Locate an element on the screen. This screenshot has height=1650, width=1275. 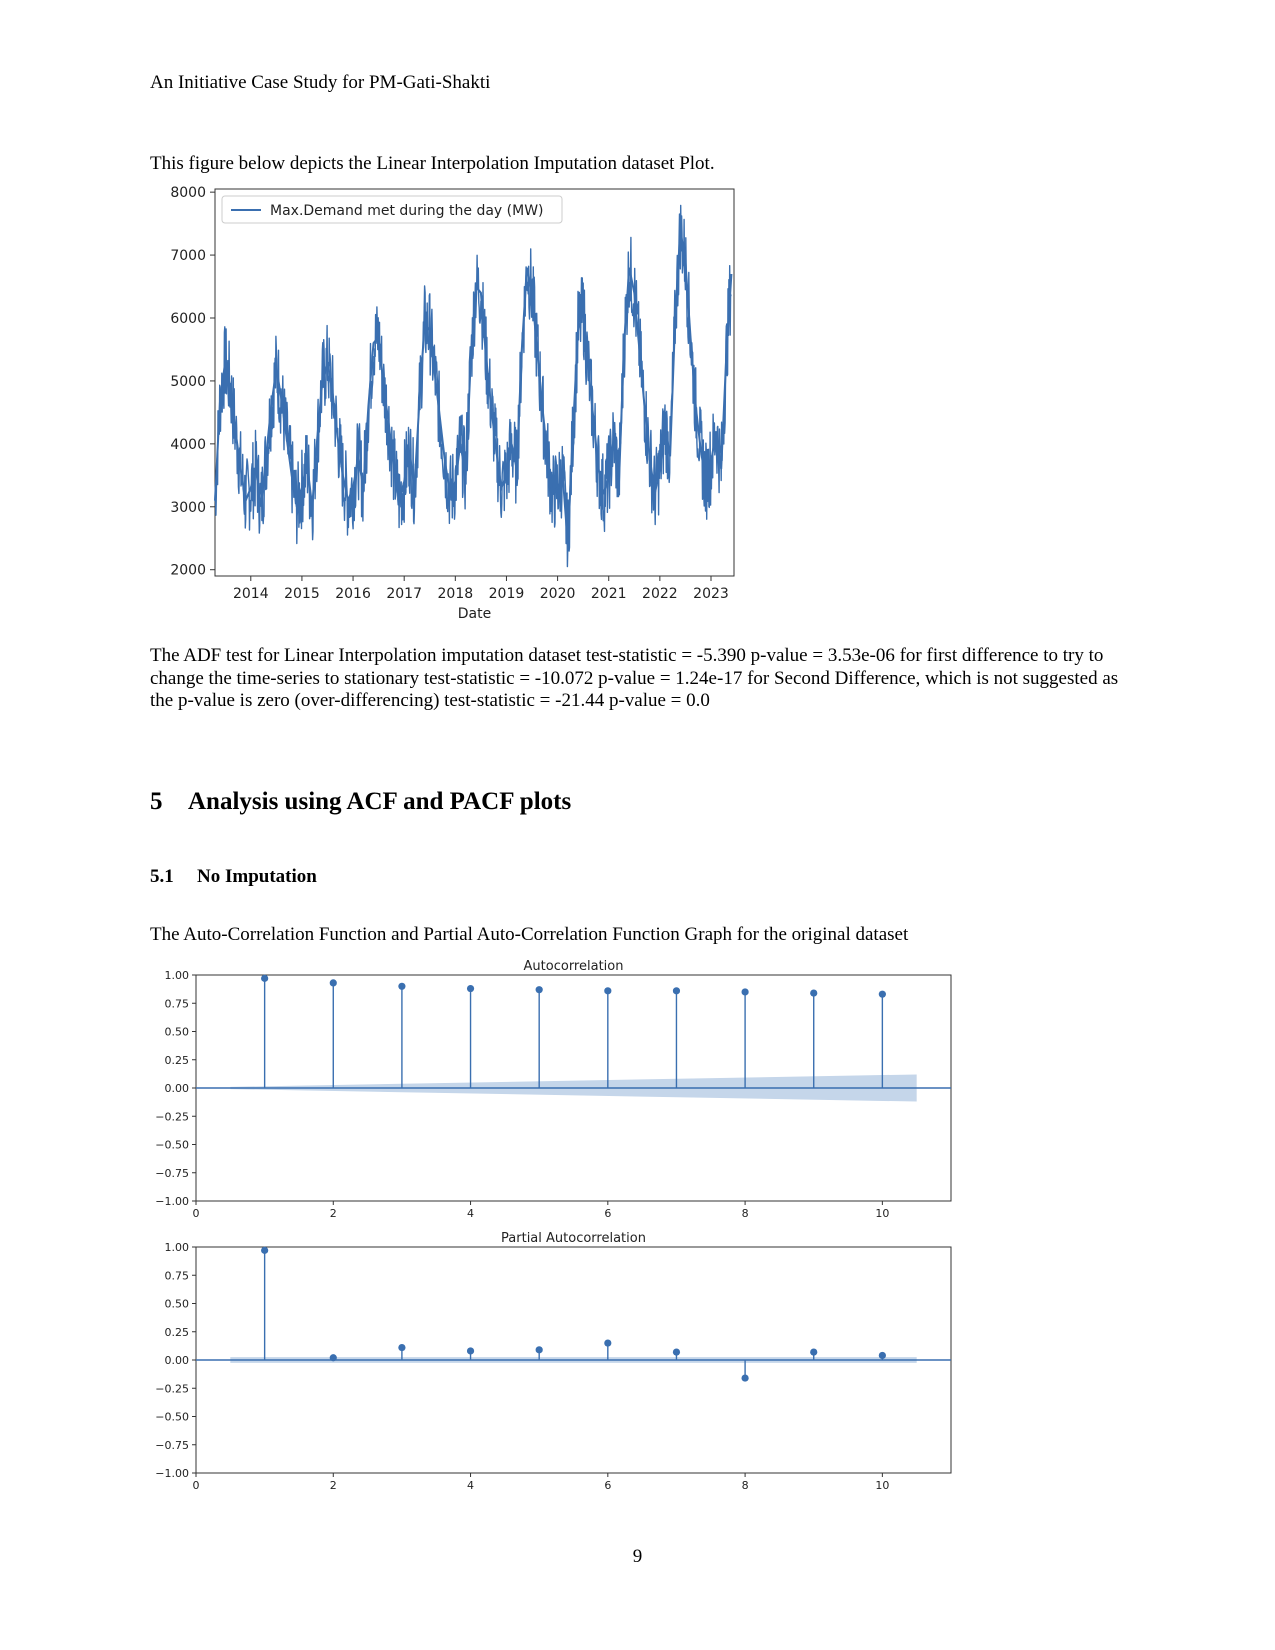
subsection-heading: 5.1 No Imputation is located at coordinates (233, 877).